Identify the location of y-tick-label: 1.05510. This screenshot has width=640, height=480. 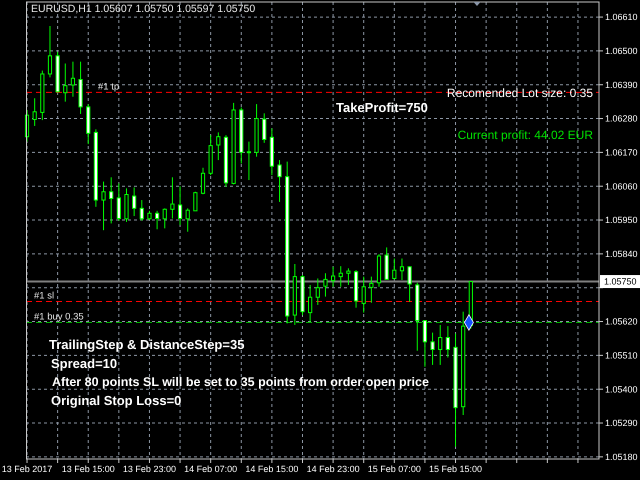
(621, 355).